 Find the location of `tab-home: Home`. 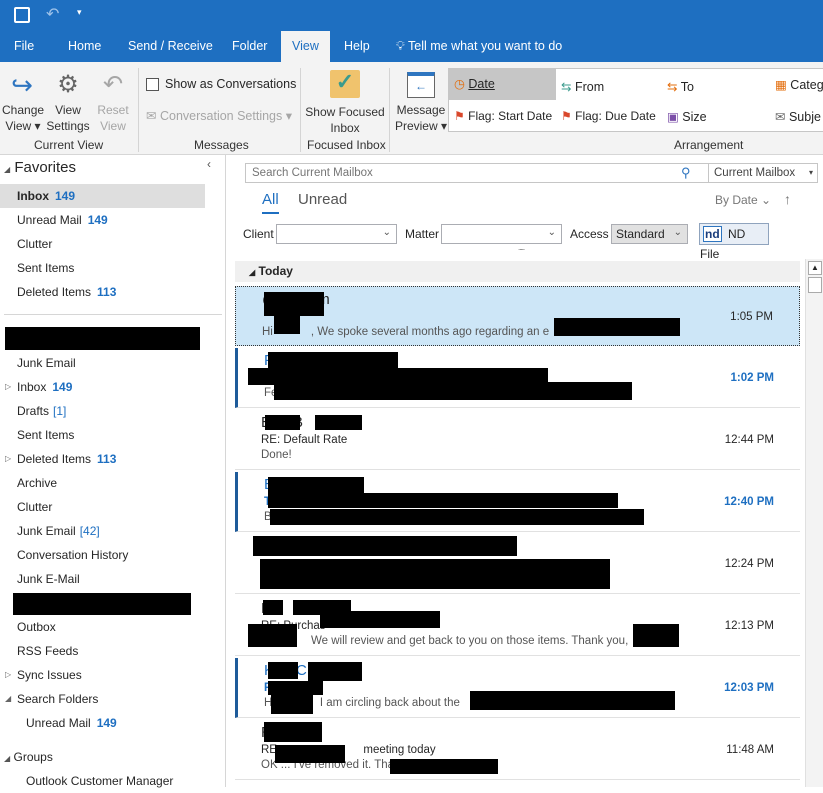

tab-home: Home is located at coordinates (85, 46).